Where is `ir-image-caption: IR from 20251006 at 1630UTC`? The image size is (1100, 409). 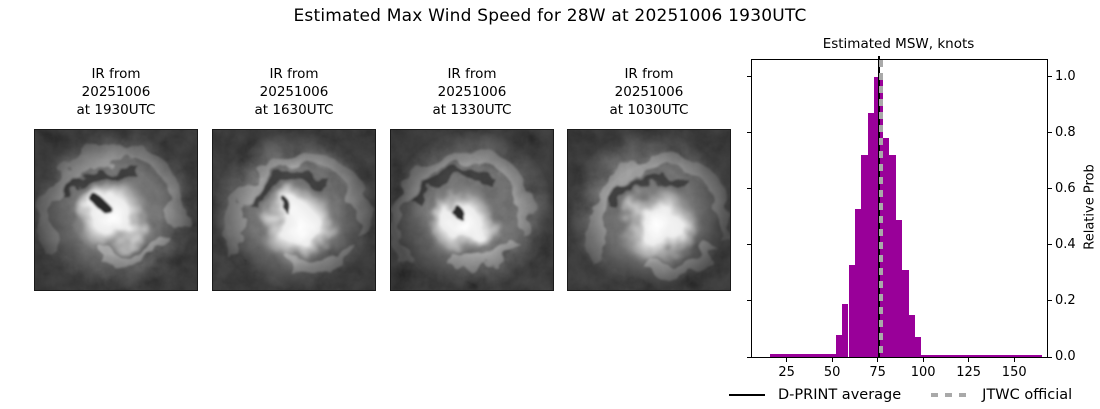
ir-image-caption: IR from 20251006 at 1630UTC is located at coordinates (294, 92).